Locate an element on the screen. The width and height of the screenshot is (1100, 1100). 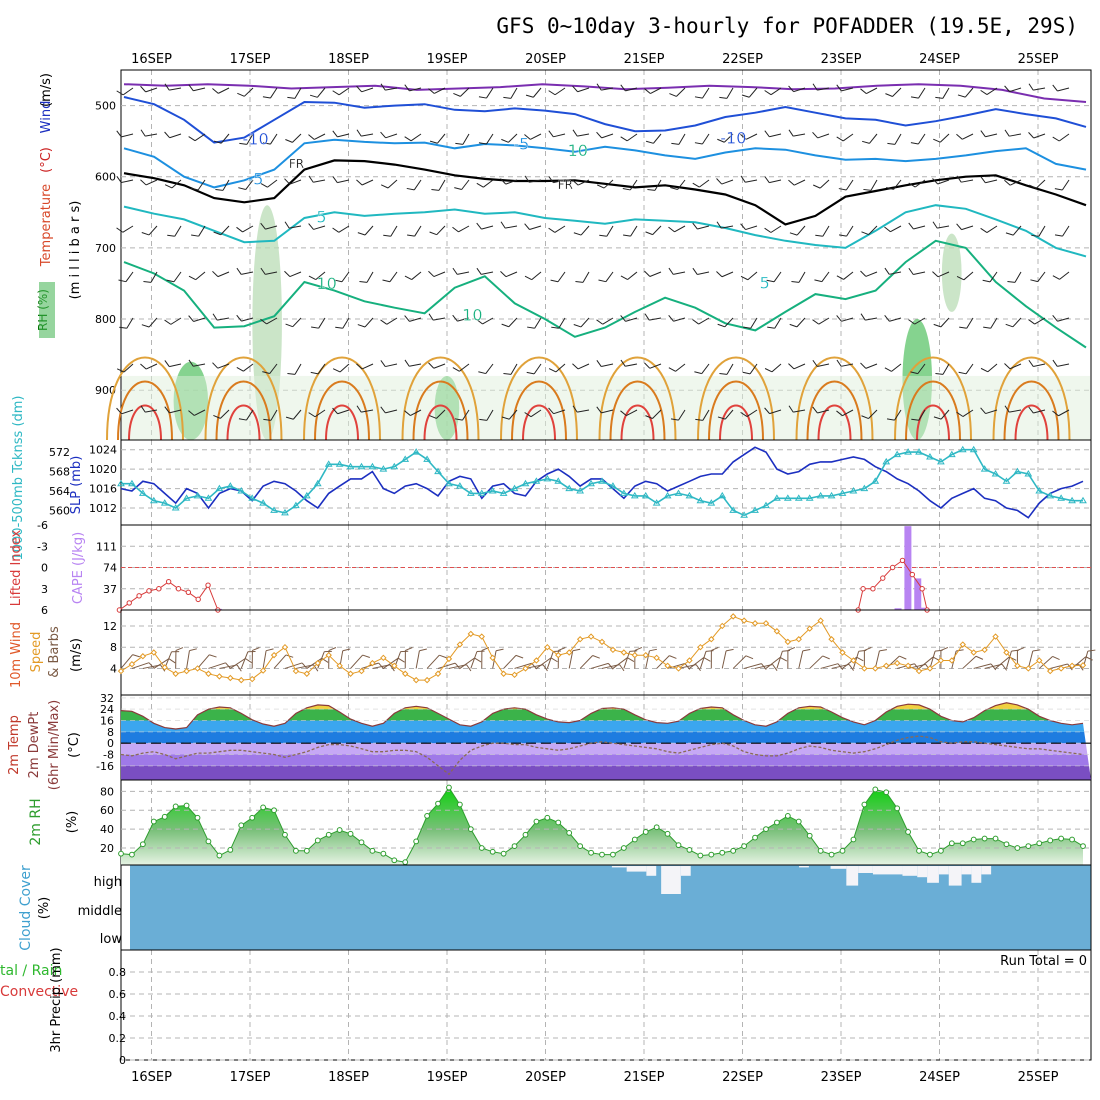
tick-label: 40 is located at coordinates (107, 829).